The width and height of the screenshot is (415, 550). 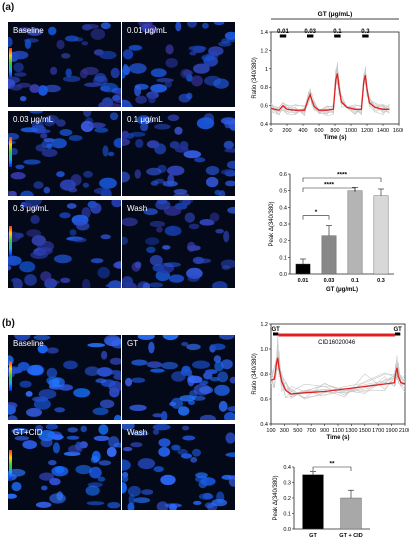 What do you see at coordinates (270, 131) in the screenshot?
I see `x-tick-label: 0` at bounding box center [270, 131].